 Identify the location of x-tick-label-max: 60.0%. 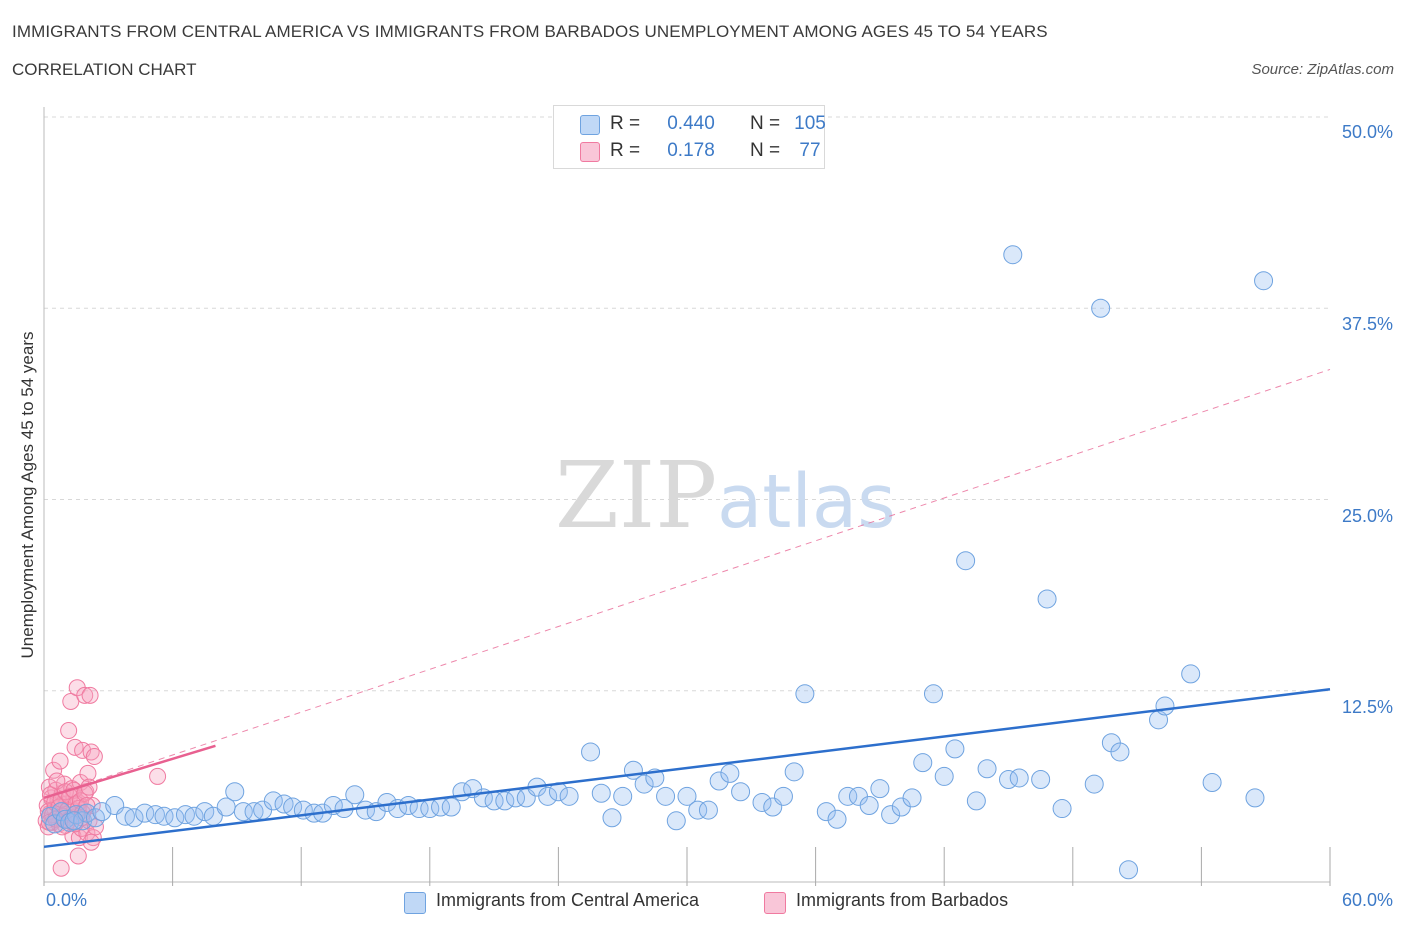
(1367, 900).